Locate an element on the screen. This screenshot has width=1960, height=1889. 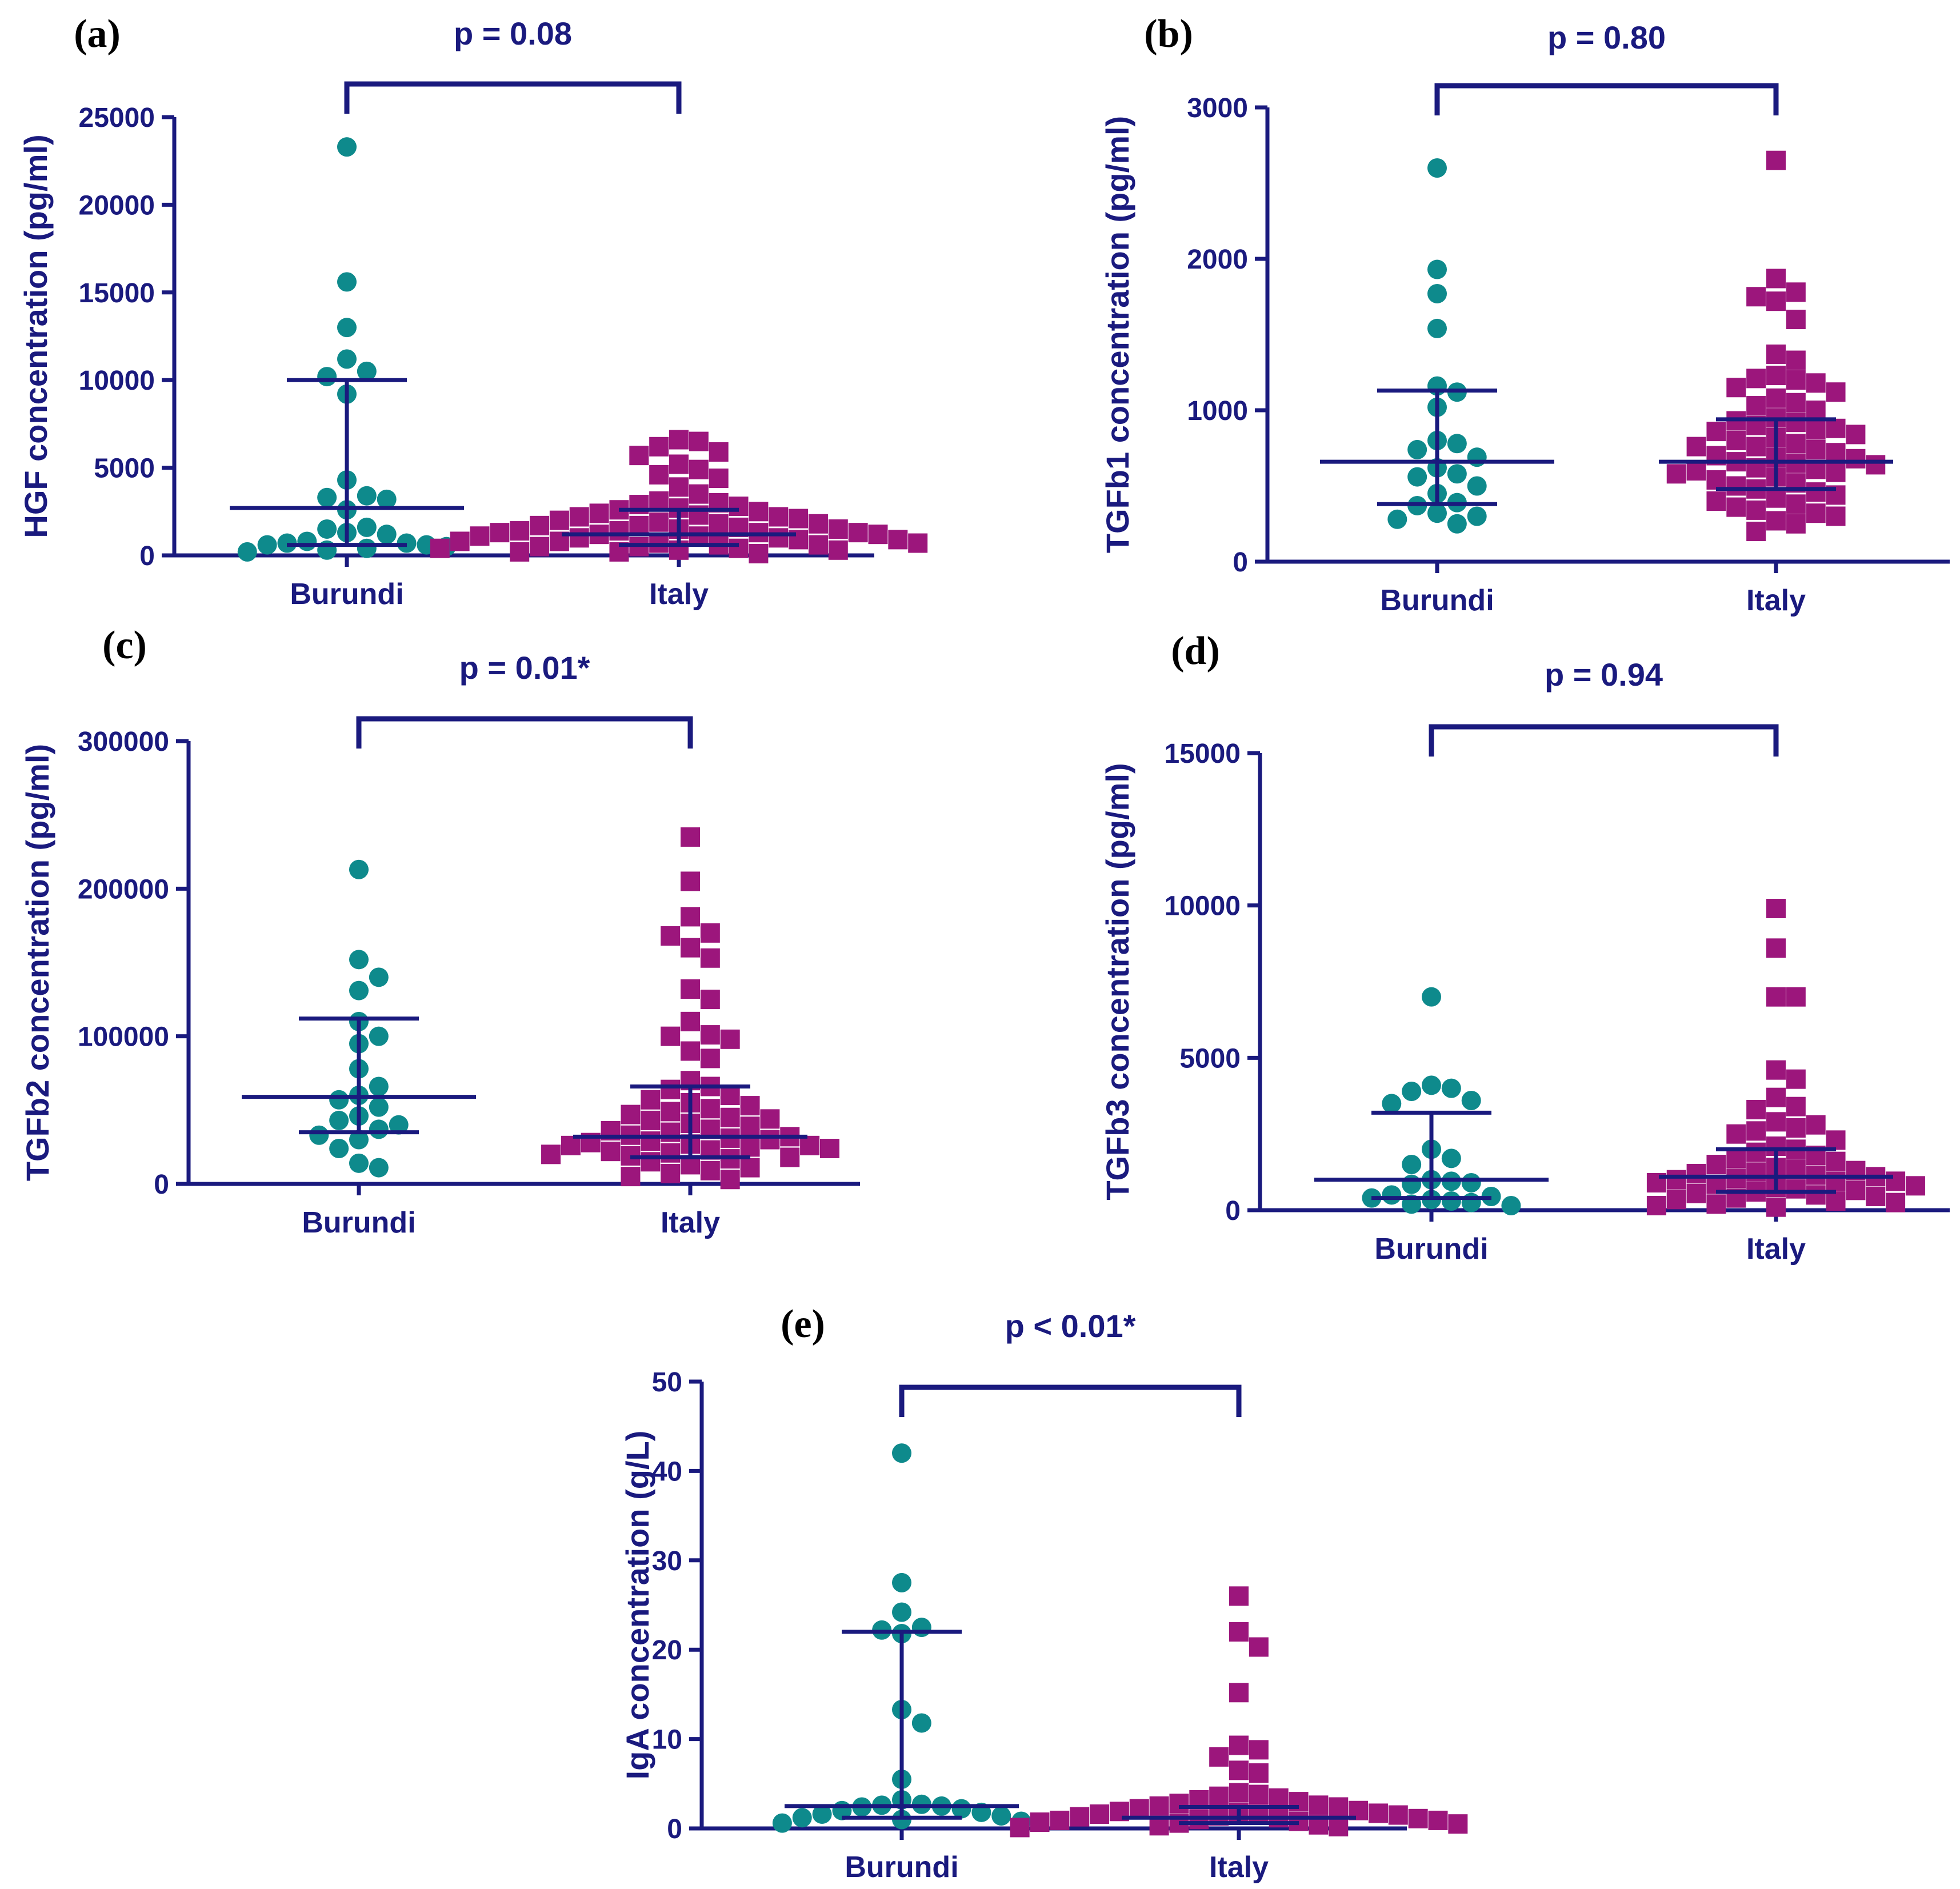
y-tick-label: 15000 is located at coordinates (117, 293).